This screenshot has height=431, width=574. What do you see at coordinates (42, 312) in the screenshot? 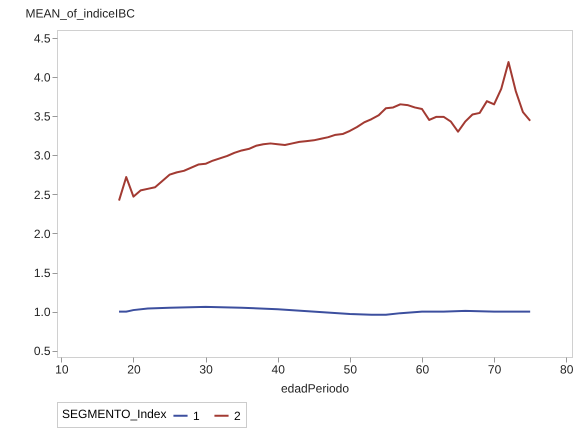
I see `y-tick-label: 1.0` at bounding box center [42, 312].